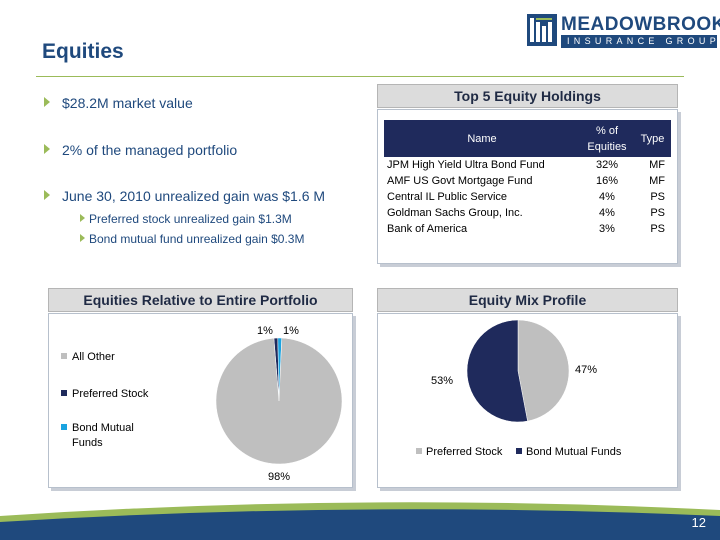  I want to click on page-number: 12, so click(698, 522).